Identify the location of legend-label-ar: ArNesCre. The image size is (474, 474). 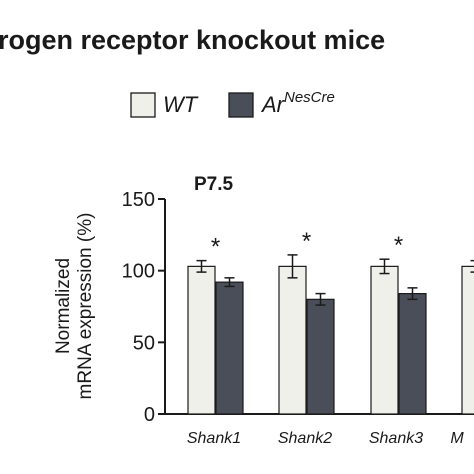
(297, 103).